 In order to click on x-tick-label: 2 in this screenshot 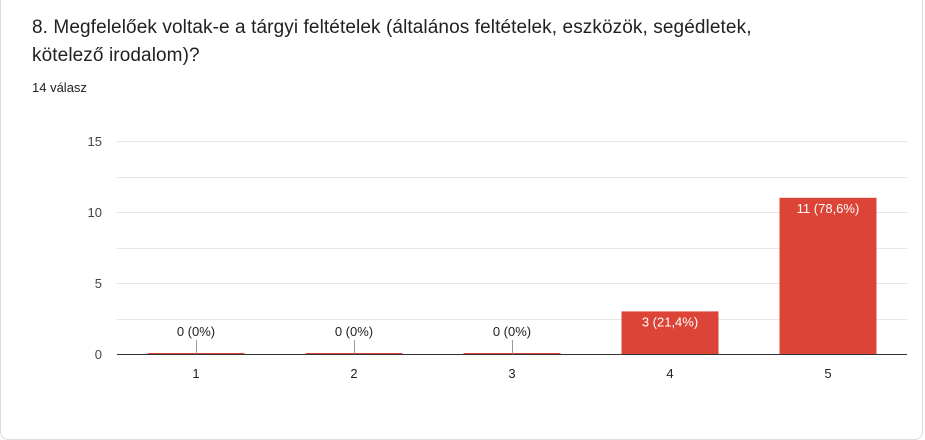, I will do `click(353, 373)`.